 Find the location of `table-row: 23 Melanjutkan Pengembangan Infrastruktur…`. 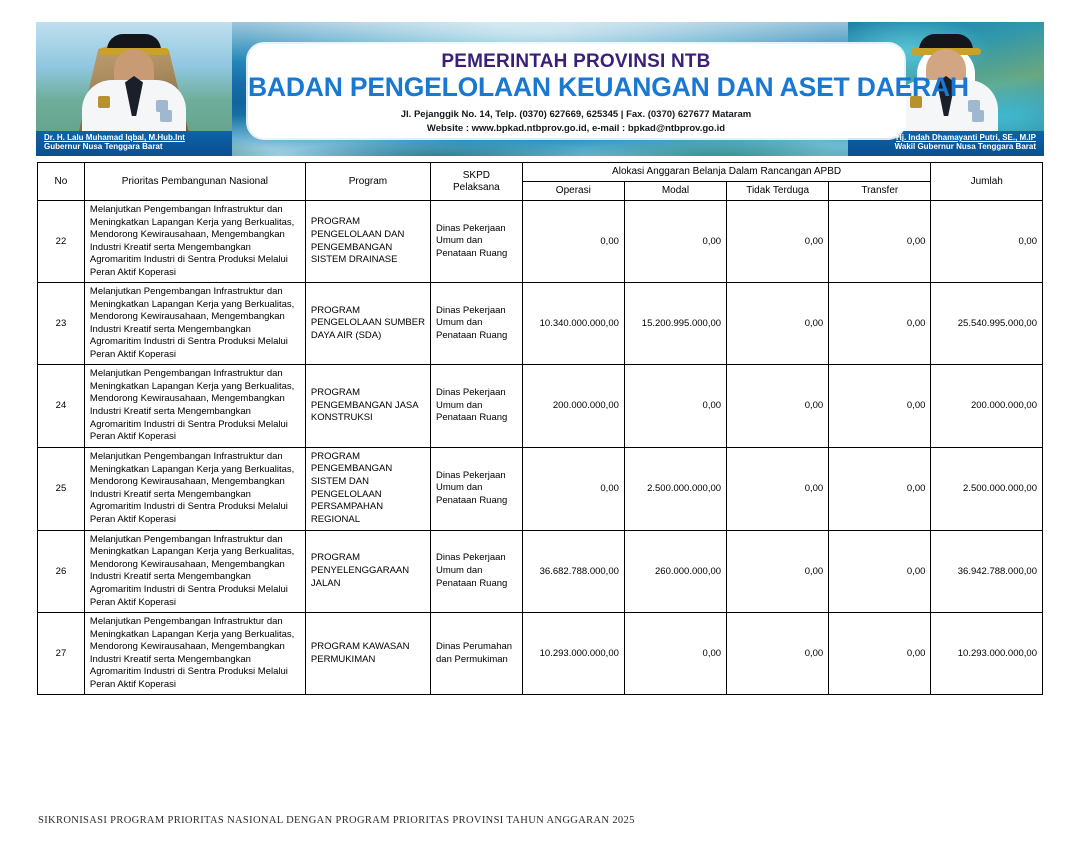

table-row: 23 Melanjutkan Pengembangan Infrastruktur… is located at coordinates (540, 324).